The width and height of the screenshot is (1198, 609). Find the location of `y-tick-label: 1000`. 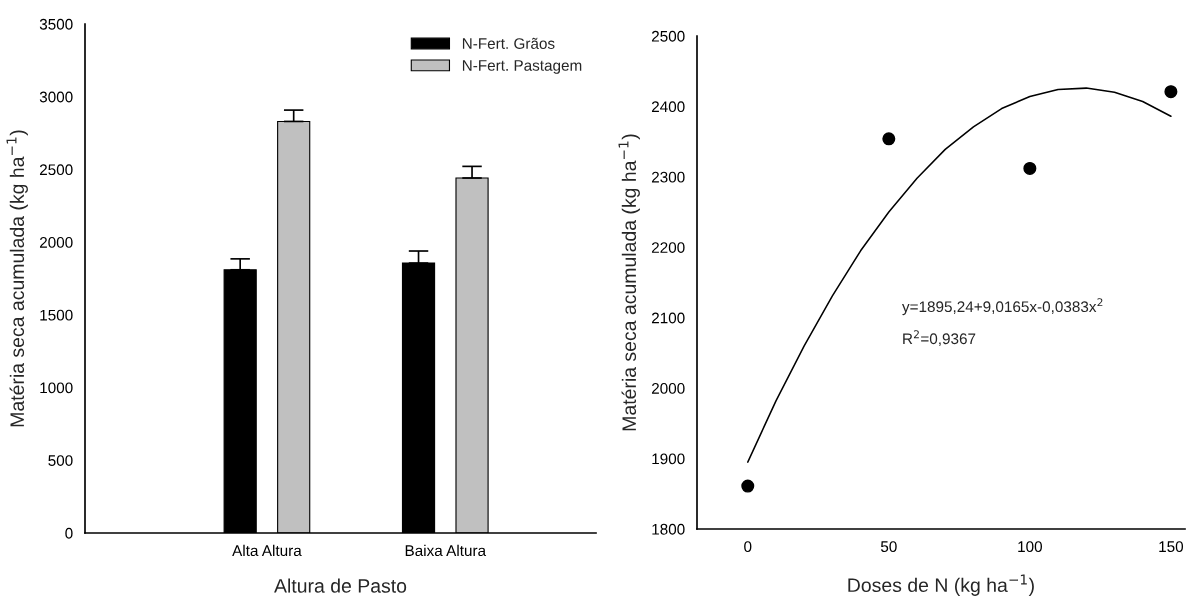

y-tick-label: 1000 is located at coordinates (56, 388).